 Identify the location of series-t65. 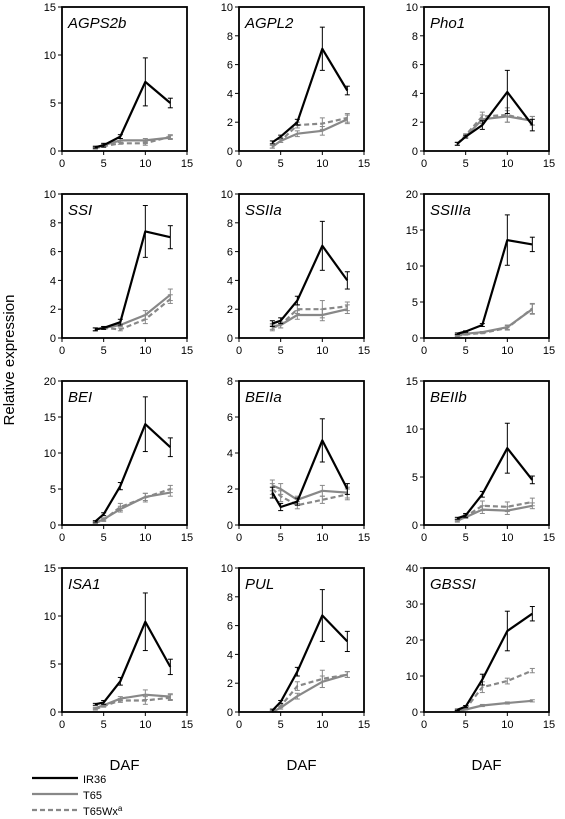
(494, 320).